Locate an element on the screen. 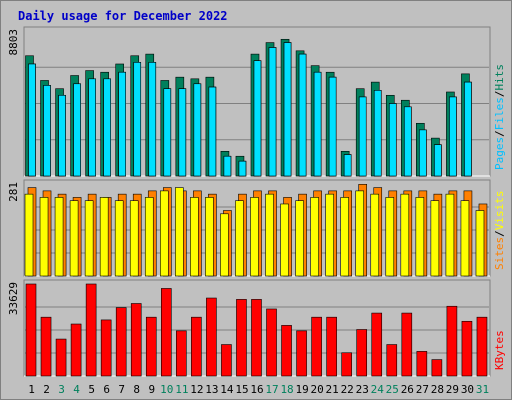  x-tick-label-day-15: 15 is located at coordinates (241, 389).